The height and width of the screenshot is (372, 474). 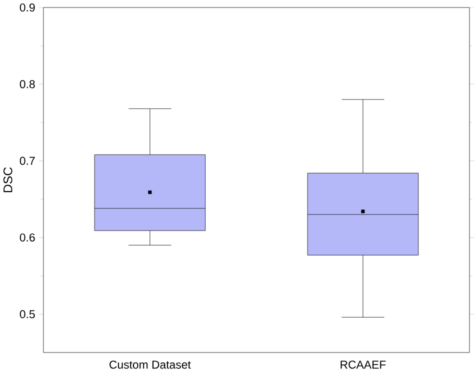 What do you see at coordinates (27, 84) in the screenshot?
I see `y-tick-label: 0.8` at bounding box center [27, 84].